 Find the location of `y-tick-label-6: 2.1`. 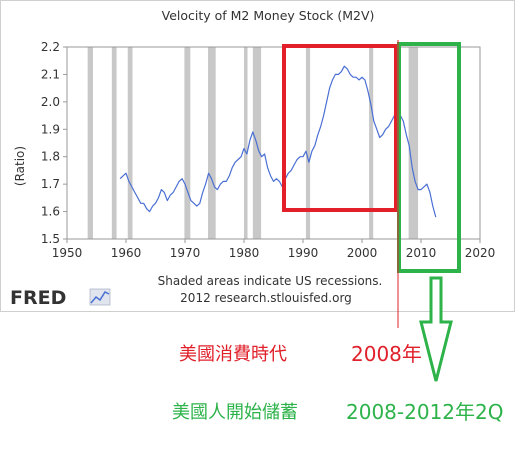

y-tick-label-6: 2.1 is located at coordinates (50, 74).